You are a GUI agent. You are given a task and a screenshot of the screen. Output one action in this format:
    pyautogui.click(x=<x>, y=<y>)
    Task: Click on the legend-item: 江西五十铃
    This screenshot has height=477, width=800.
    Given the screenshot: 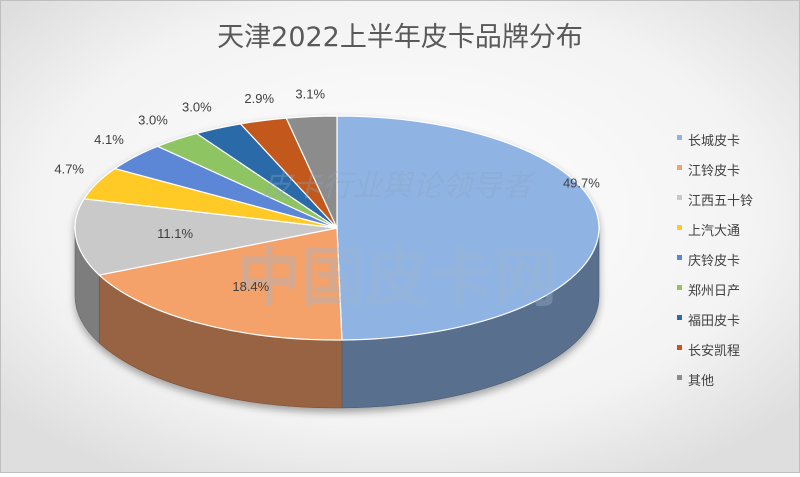 What is the action you would take?
    pyautogui.click(x=720, y=201)
    